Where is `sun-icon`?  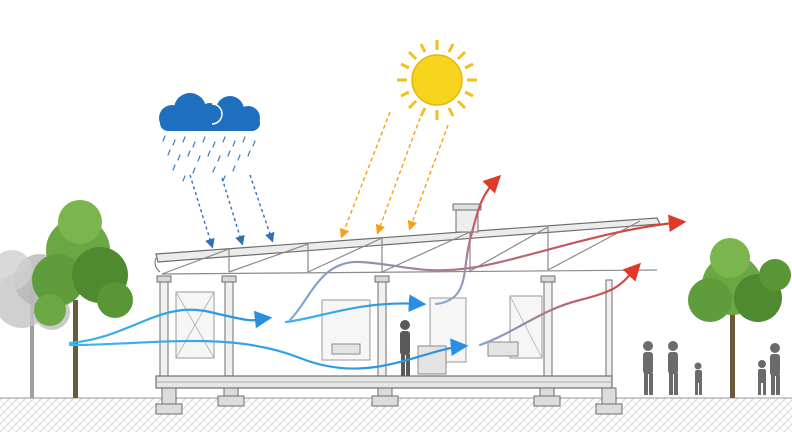
sun-icon is located at coordinates (437, 80).